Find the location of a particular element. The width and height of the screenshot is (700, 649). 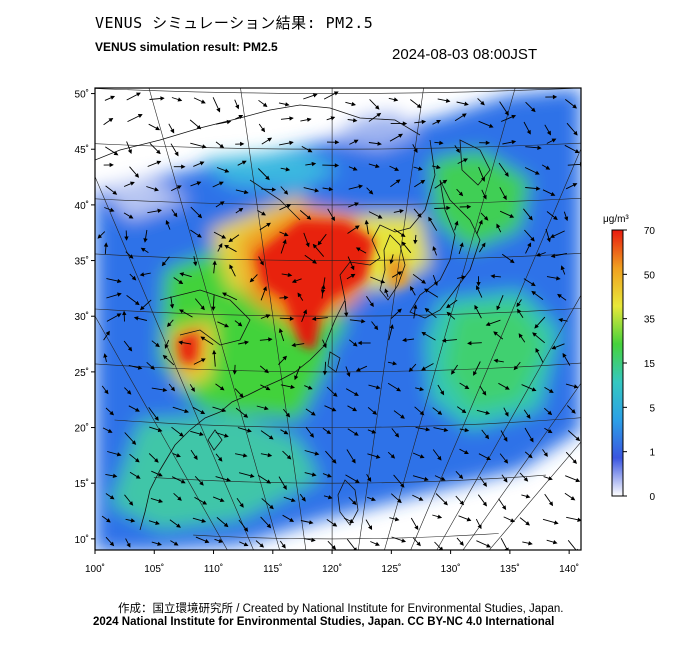

colorbar-fill is located at coordinates (617, 363).